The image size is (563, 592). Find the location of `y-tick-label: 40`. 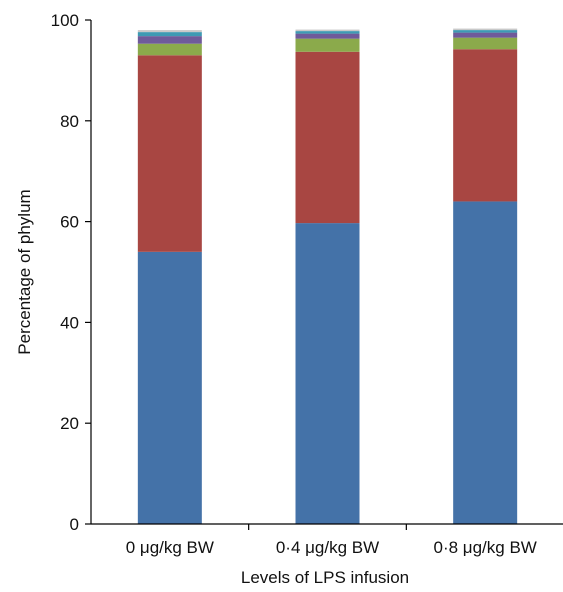

y-tick-label: 40 is located at coordinates (69, 322).